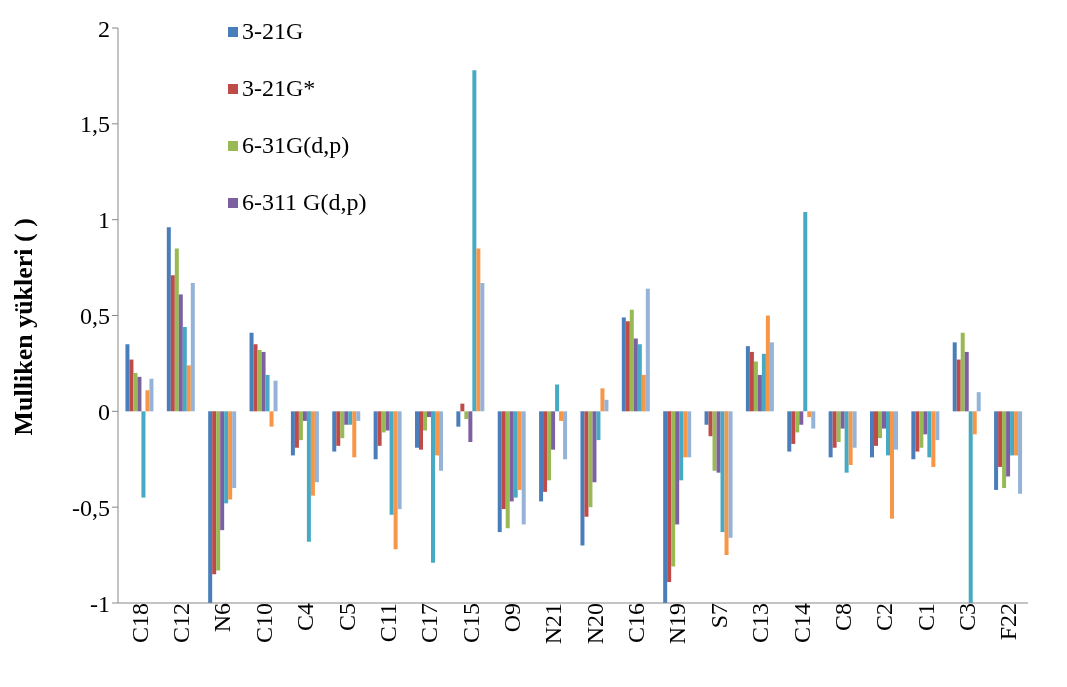  Describe the element at coordinates (677, 624) in the screenshot. I see `x-tick-label: N19` at that location.